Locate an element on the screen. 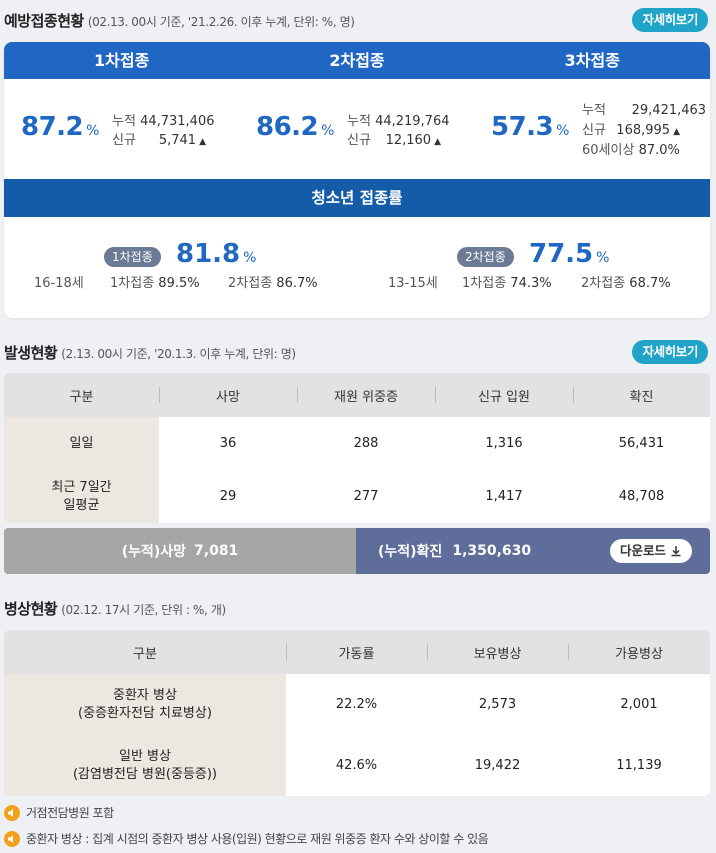 Image resolution: width=716 pixels, height=853 pixels. youth2-age: 13-15세 is located at coordinates (413, 283).